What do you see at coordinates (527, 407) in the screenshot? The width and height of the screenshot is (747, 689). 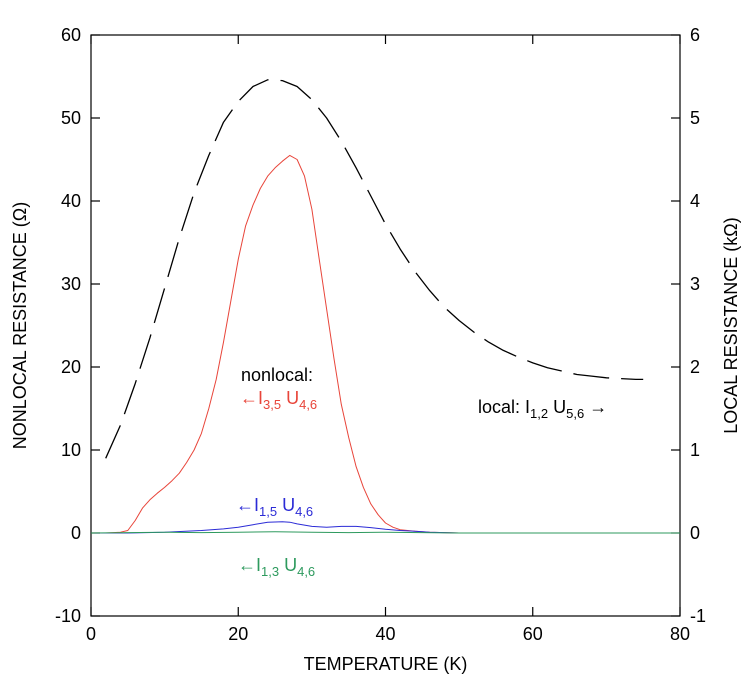 I see `local-main: I` at bounding box center [527, 407].